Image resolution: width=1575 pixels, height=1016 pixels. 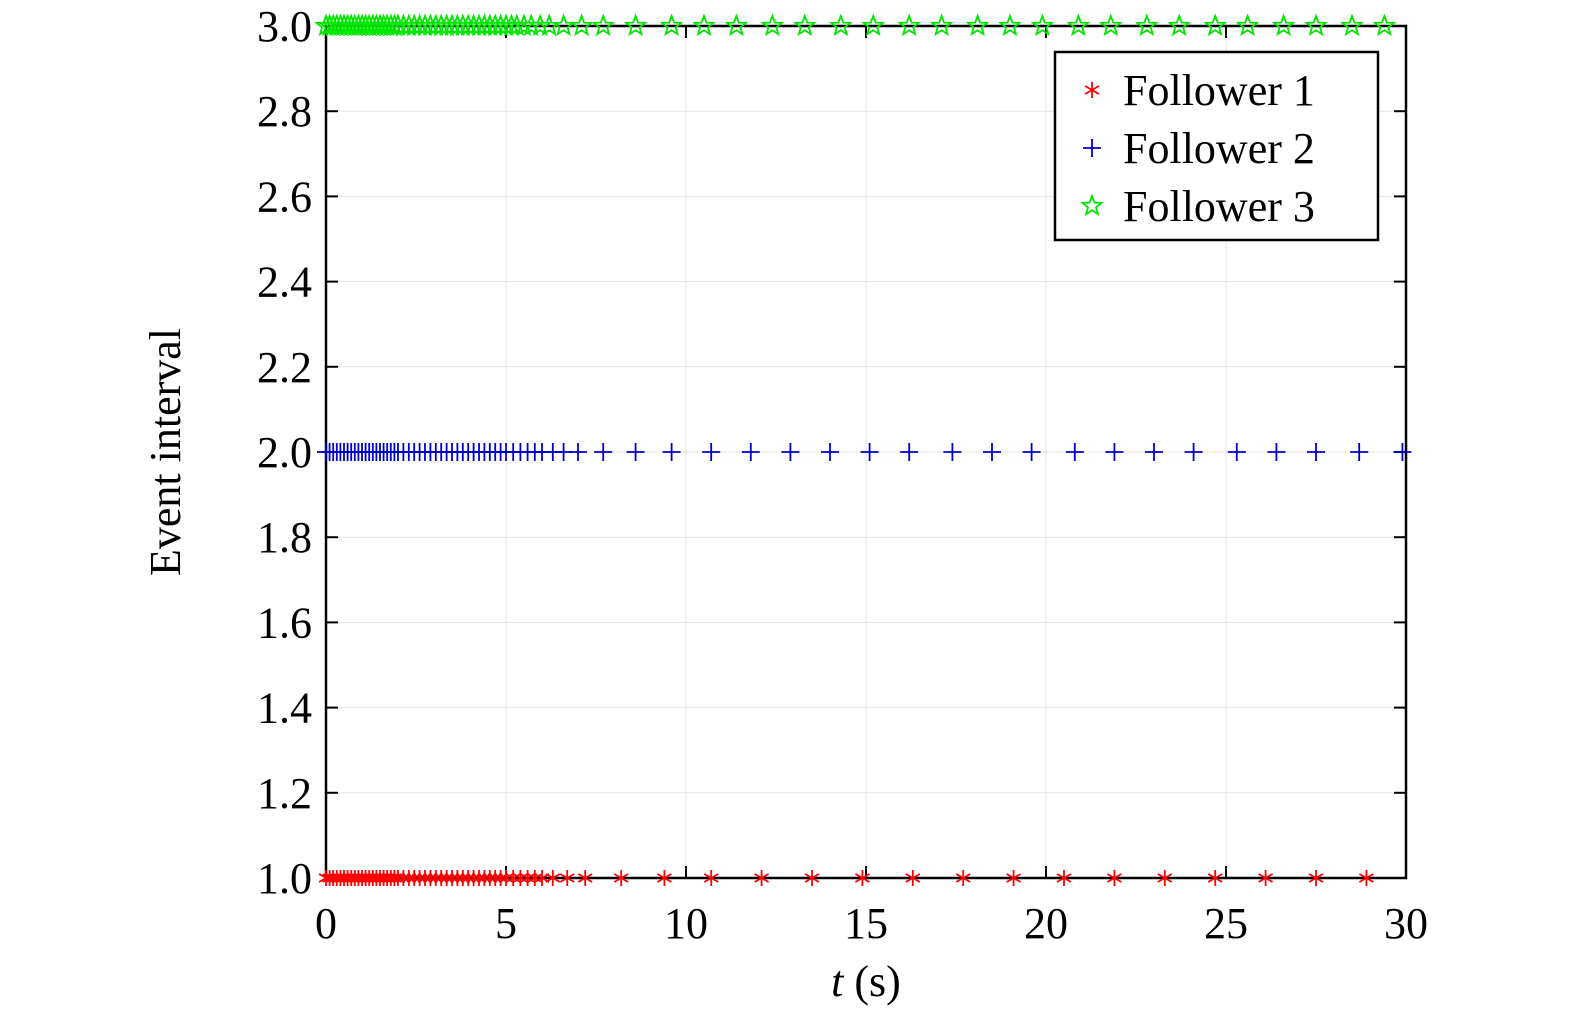 What do you see at coordinates (1226, 923) in the screenshot?
I see `x-tick-label: 25` at bounding box center [1226, 923].